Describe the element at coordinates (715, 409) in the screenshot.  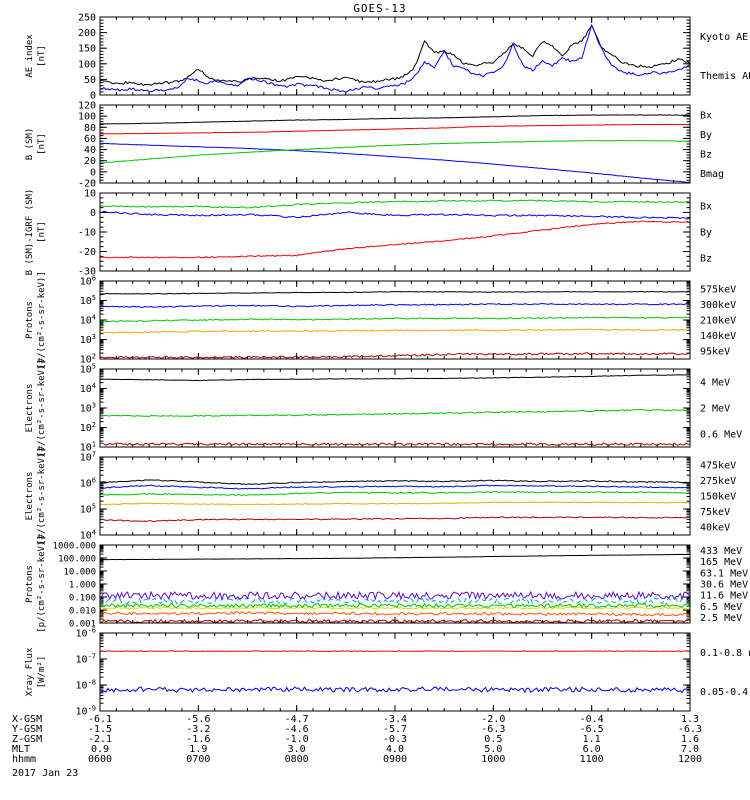
I see `legend-label: 2 MeV` at that location.